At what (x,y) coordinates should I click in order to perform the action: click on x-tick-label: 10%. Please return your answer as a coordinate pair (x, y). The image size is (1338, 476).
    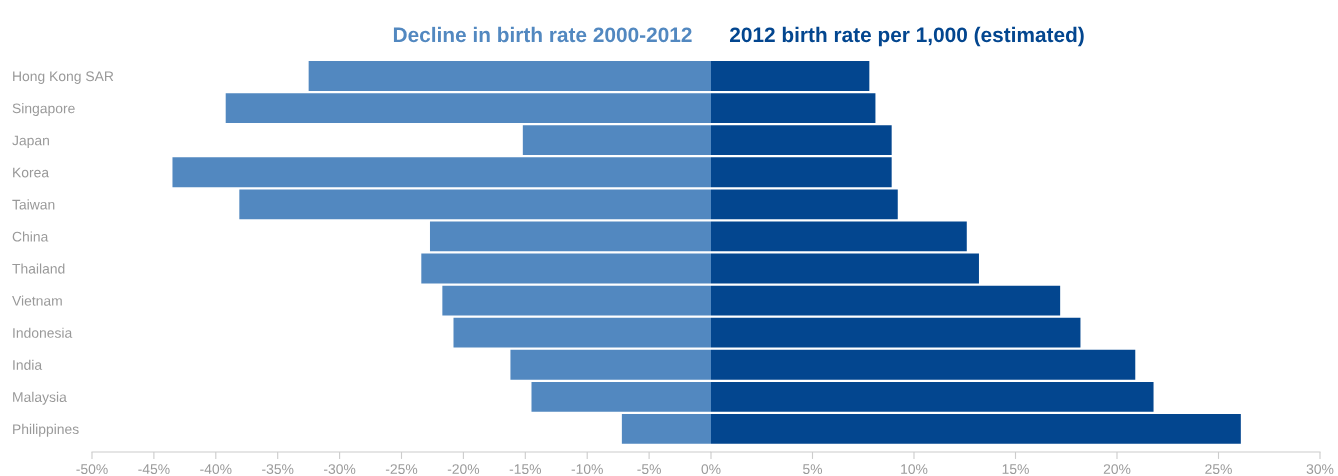
    Looking at the image, I should click on (914, 469).